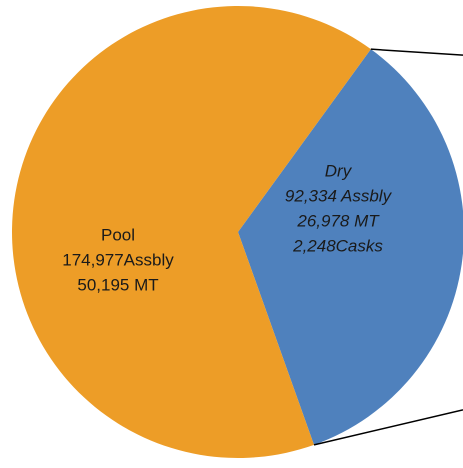 Image resolution: width=463 pixels, height=468 pixels. I want to click on slice-label: Pool, so click(118, 234).